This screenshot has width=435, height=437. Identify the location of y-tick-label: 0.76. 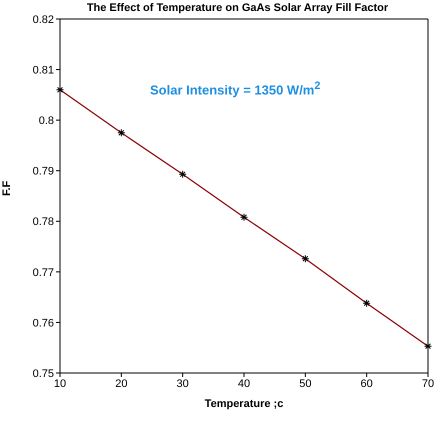
(43, 323).